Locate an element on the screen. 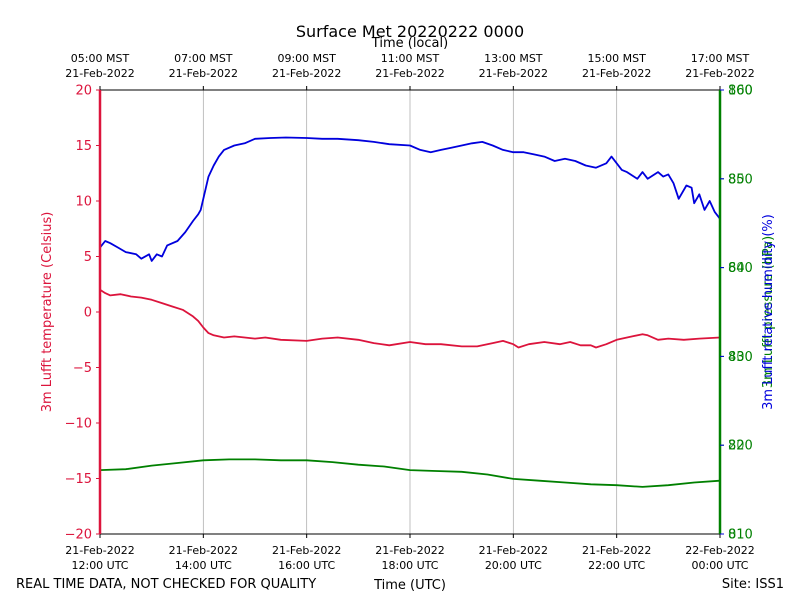  temp-tick-label: 10 is located at coordinates (83, 202).